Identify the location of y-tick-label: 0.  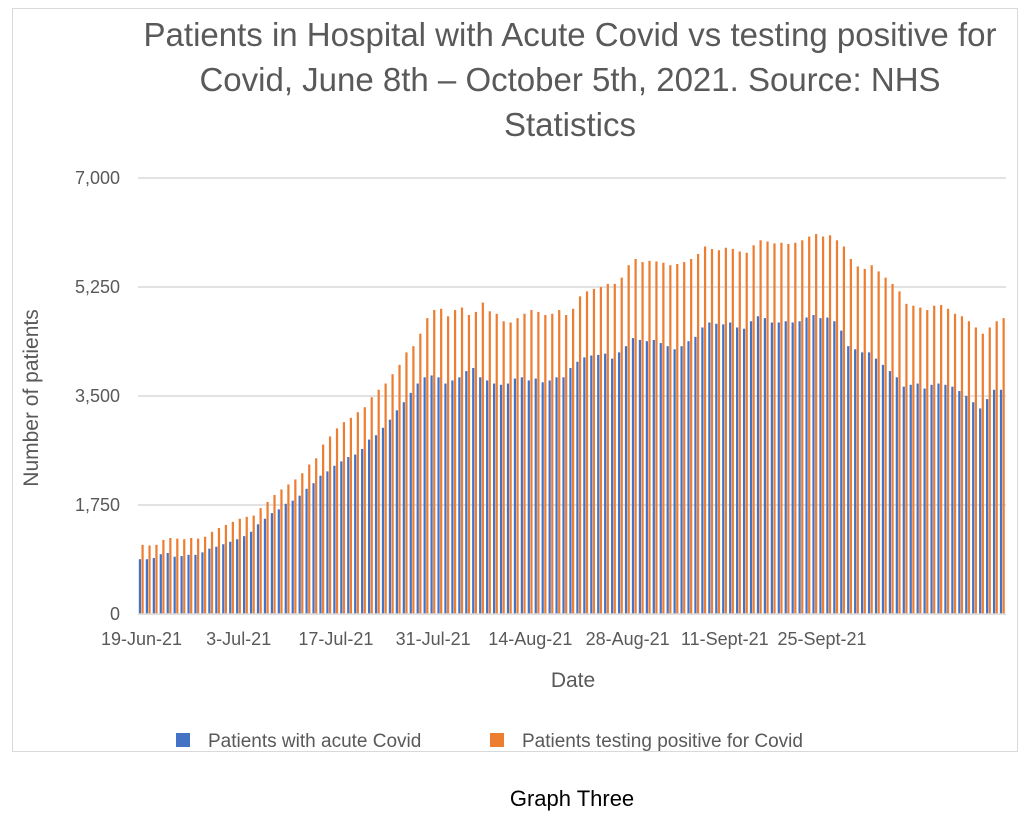
(115, 614).